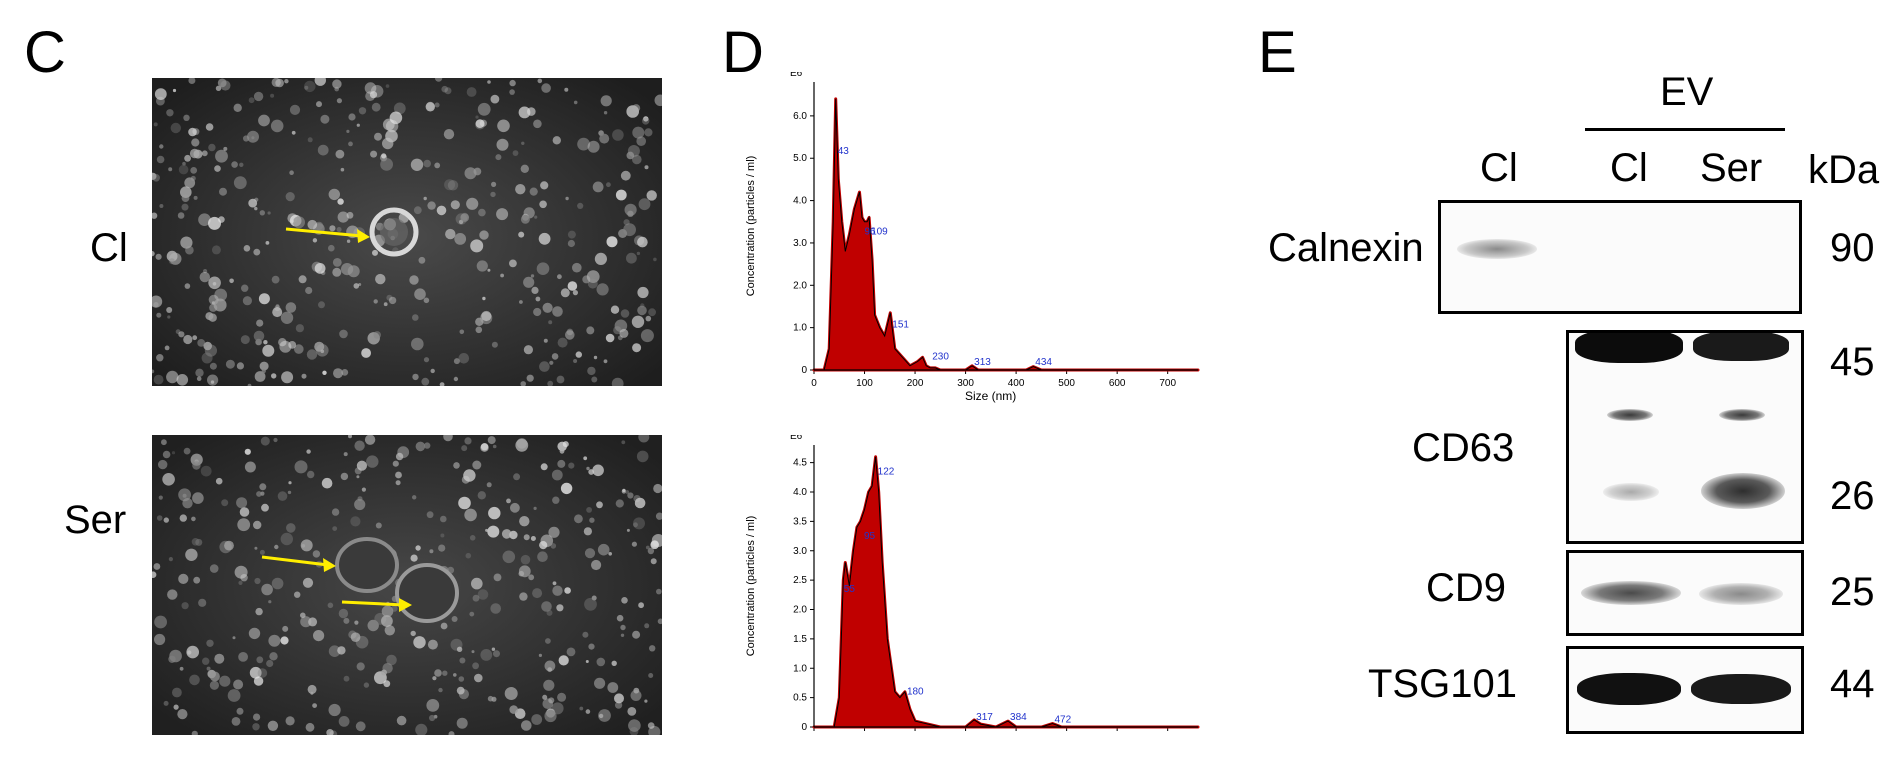  I want to click on peak-label: 122, so click(886, 471).